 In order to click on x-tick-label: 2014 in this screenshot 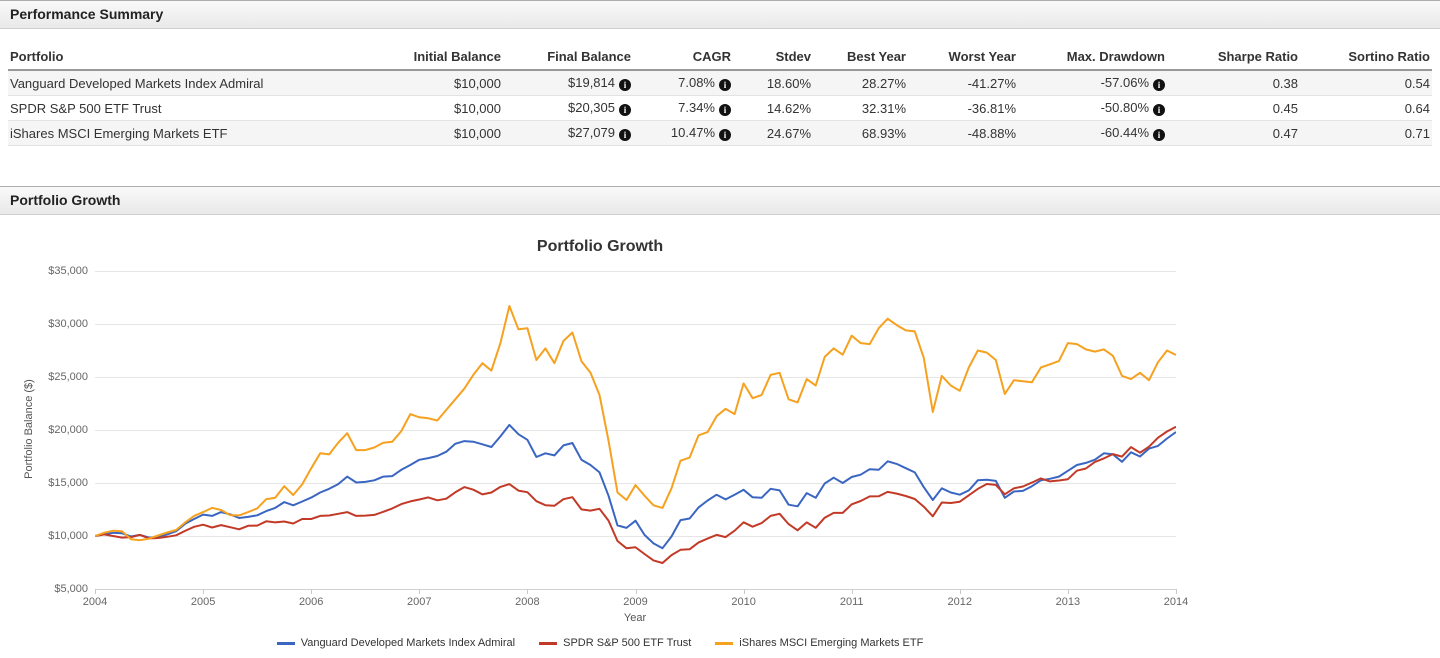, I will do `click(1176, 602)`.